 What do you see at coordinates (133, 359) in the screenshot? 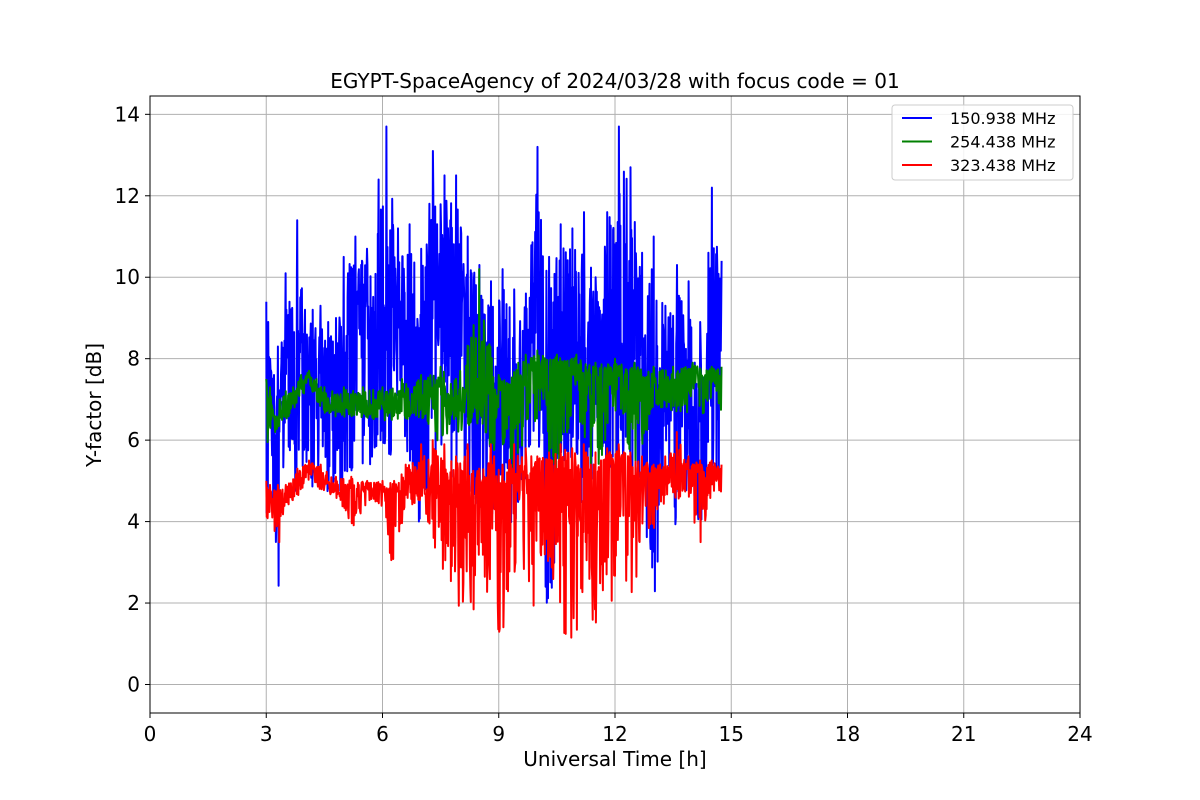
I see `y-tick-label: 8` at bounding box center [133, 359].